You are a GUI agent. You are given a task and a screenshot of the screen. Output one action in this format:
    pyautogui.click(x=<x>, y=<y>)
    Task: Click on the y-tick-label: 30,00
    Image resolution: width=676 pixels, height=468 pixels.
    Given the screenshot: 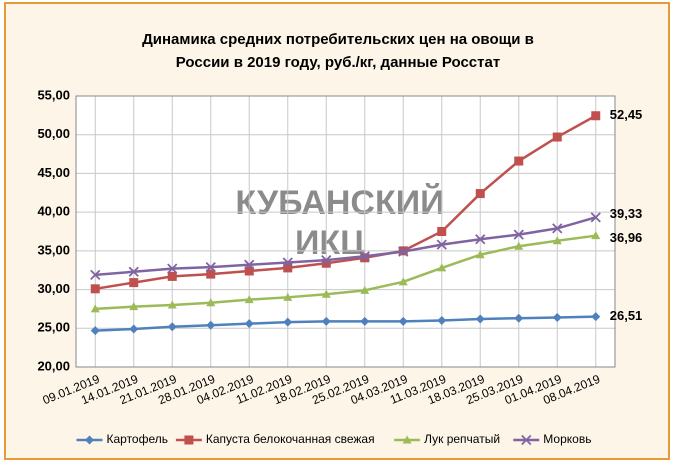 What is the action you would take?
    pyautogui.click(x=53, y=288)
    